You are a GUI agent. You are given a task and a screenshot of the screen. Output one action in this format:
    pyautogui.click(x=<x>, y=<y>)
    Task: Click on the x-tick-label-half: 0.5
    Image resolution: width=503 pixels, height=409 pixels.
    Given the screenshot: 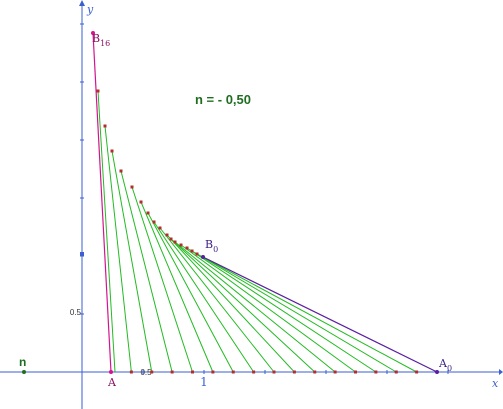 What is the action you would take?
    pyautogui.click(x=146, y=372)
    